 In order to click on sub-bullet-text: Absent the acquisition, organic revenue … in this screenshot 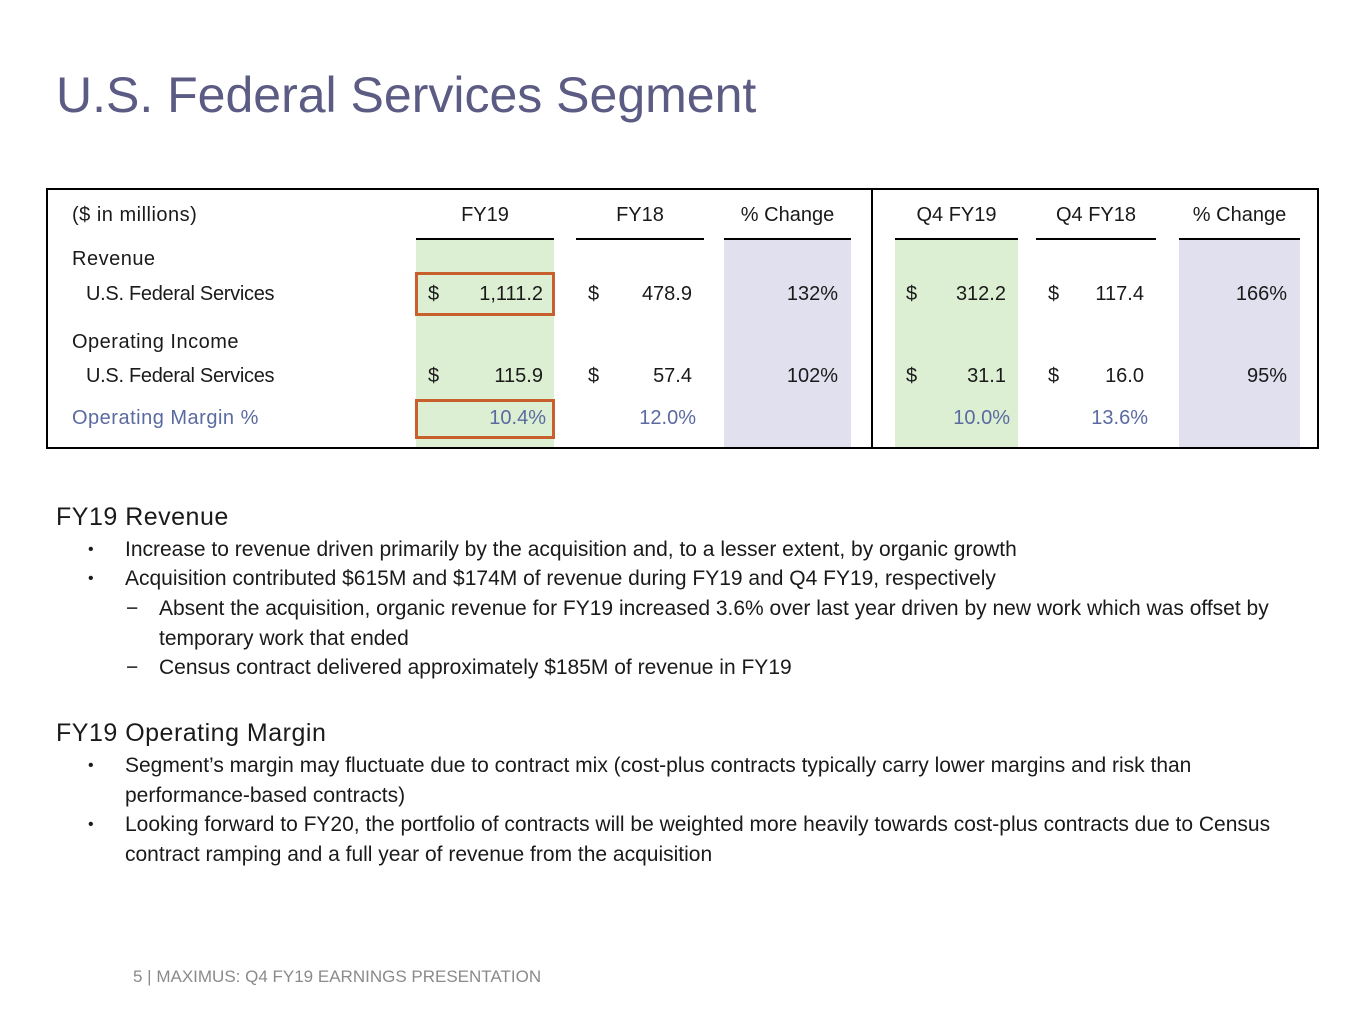, I will do `click(714, 623)`.